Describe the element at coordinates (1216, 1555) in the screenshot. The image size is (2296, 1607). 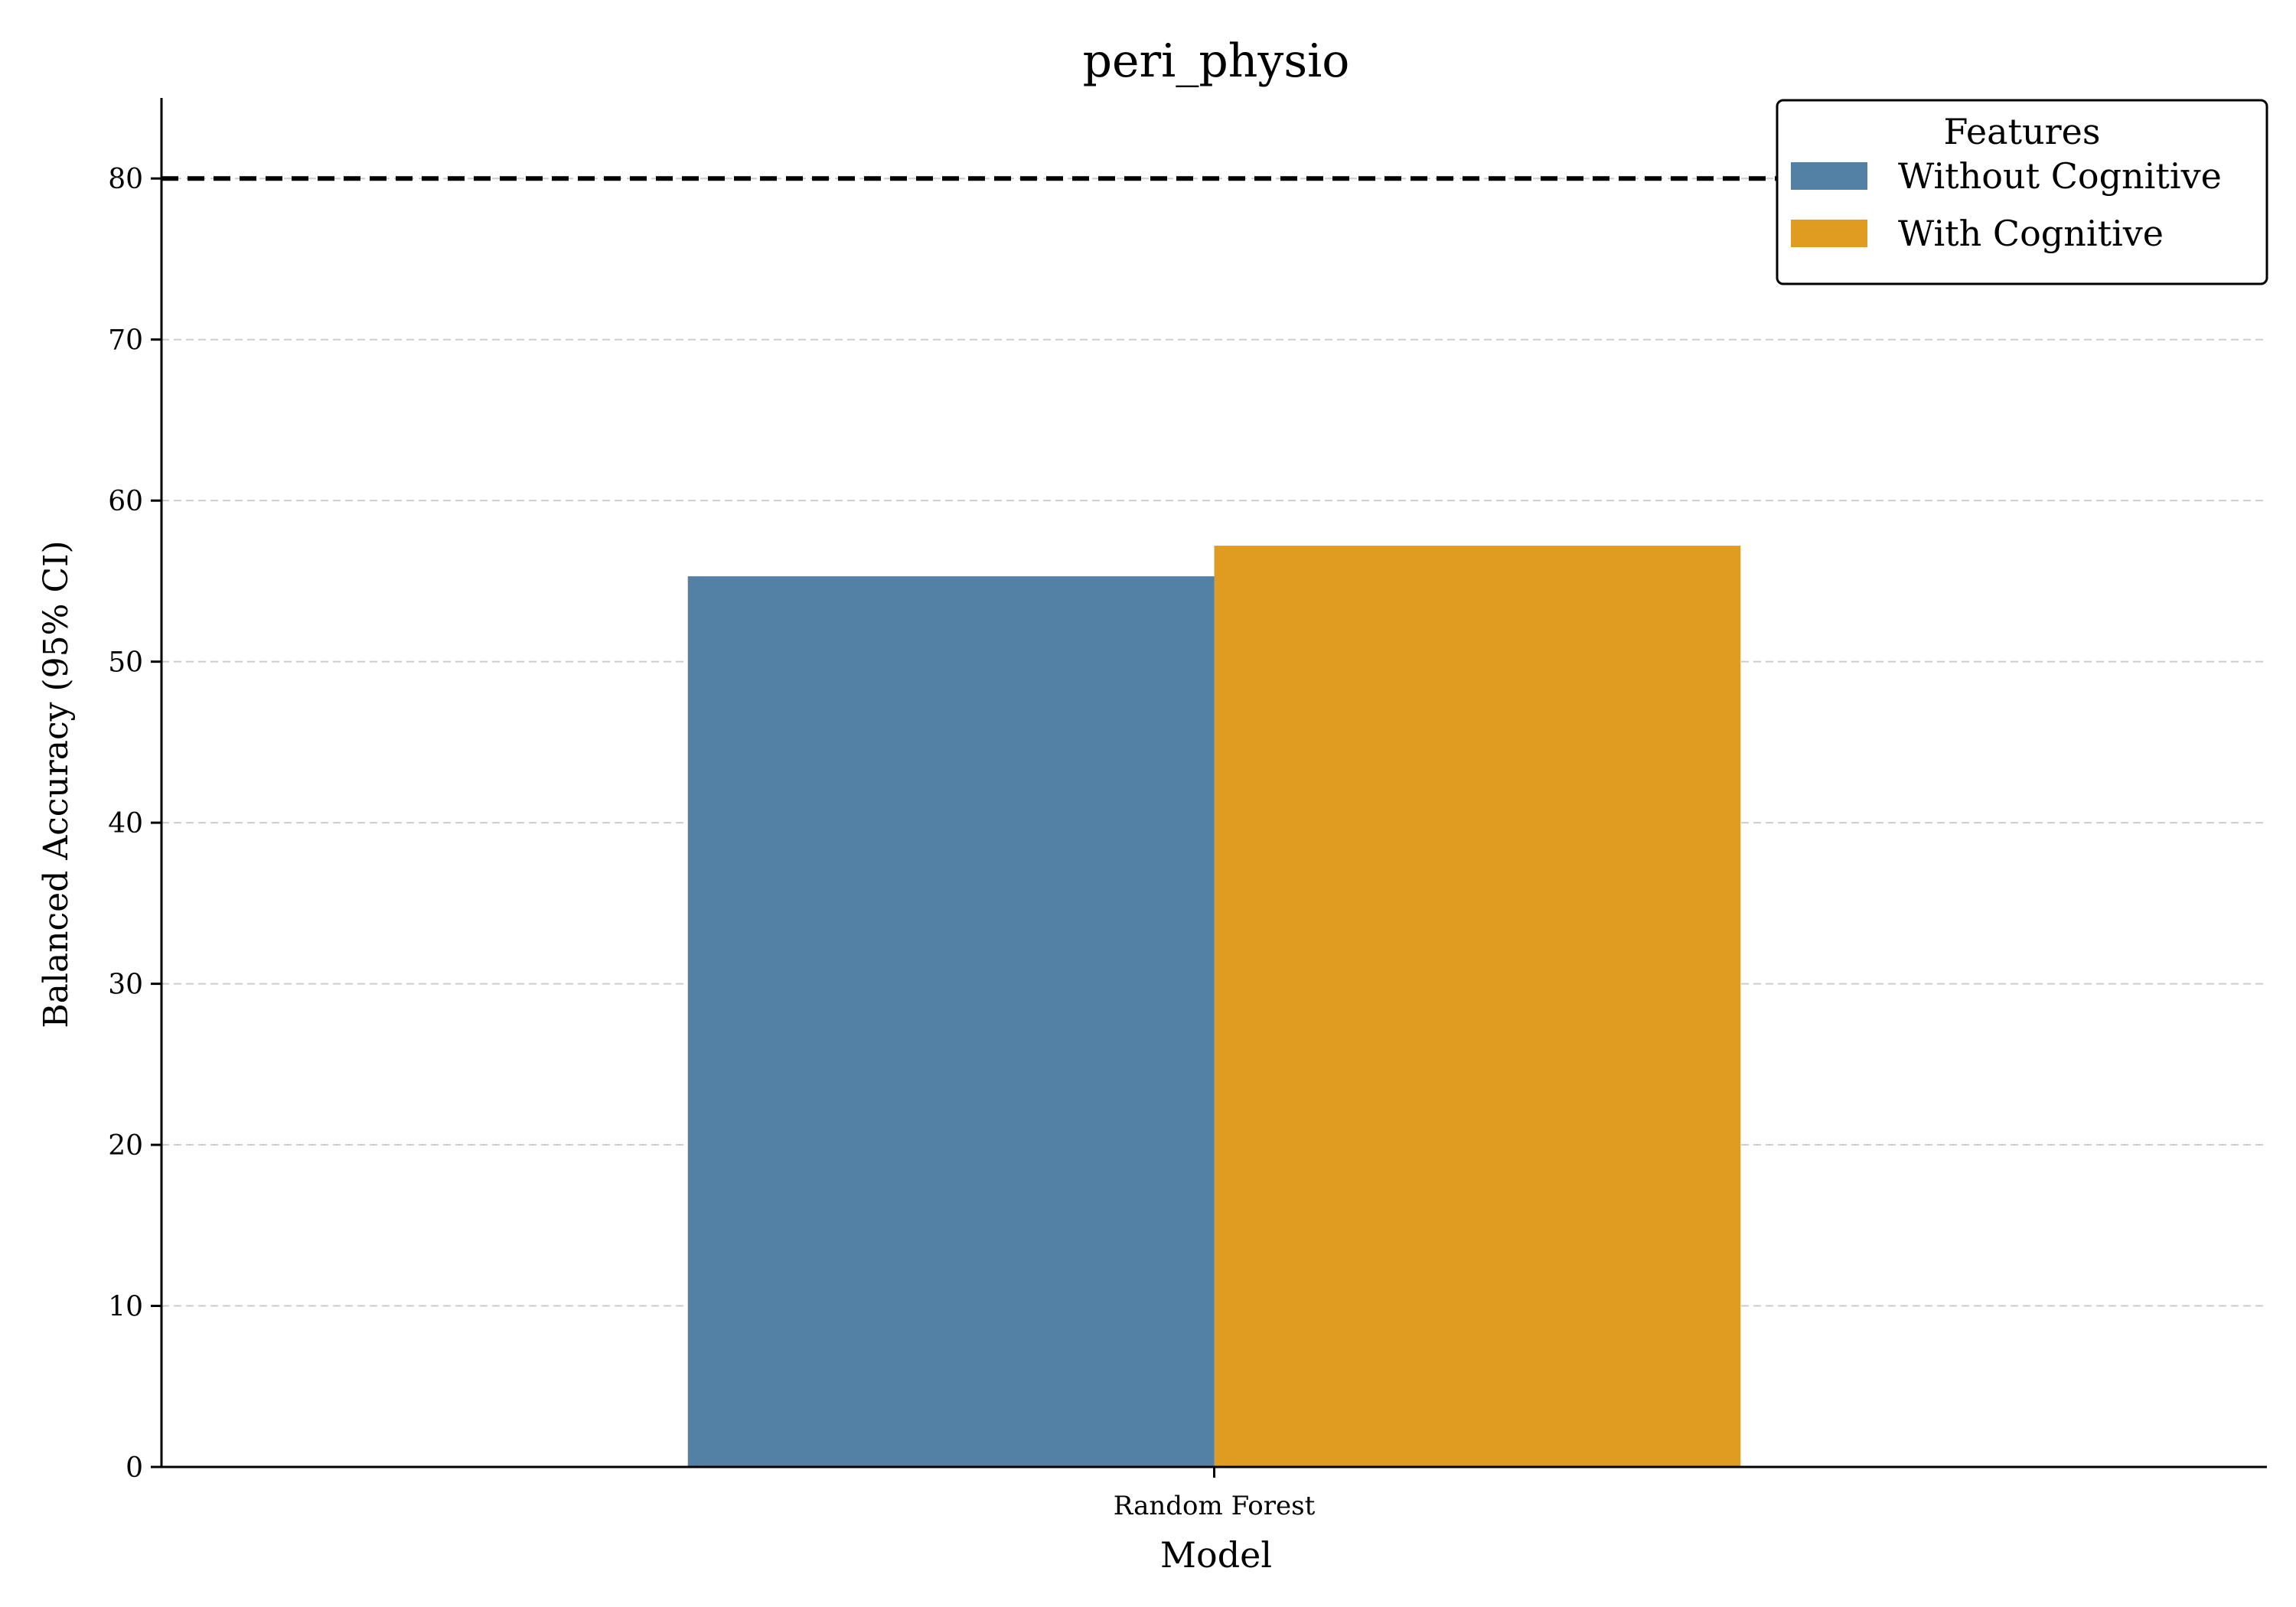
I see `x-axis-label: Model` at that location.